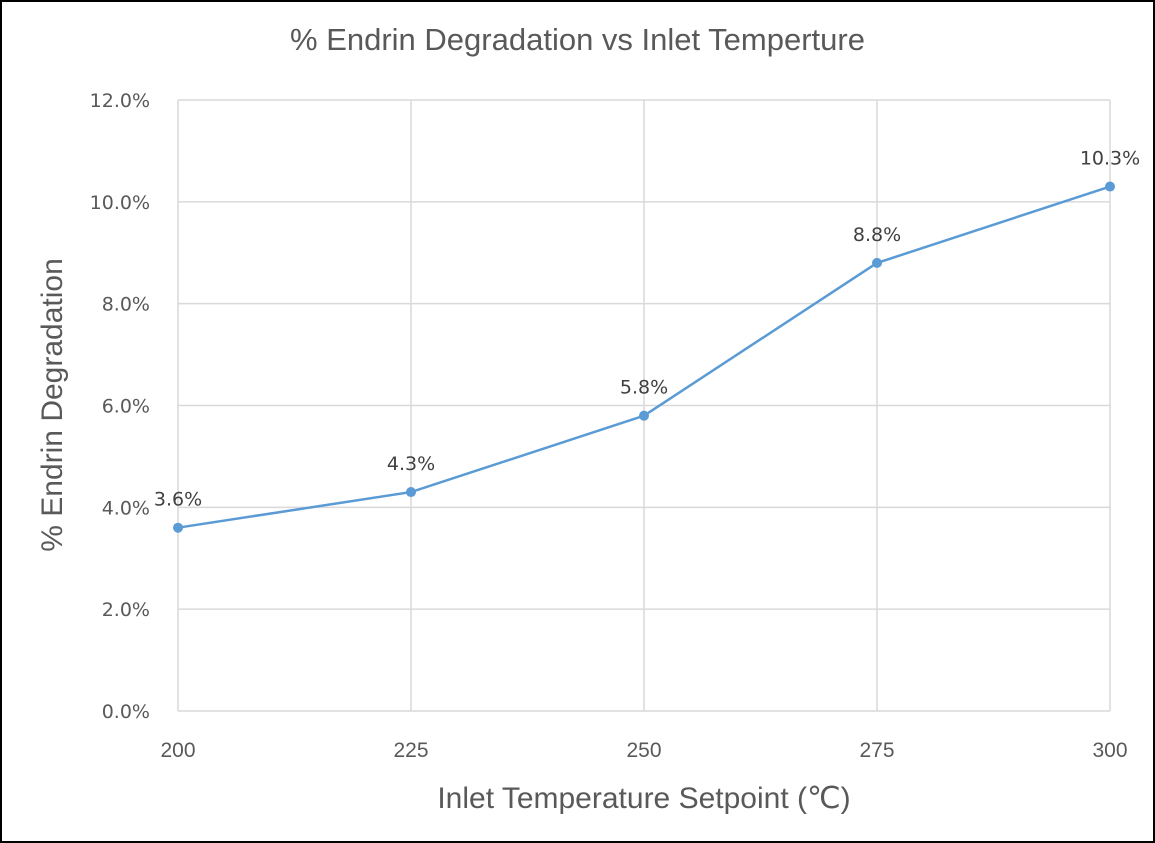 This screenshot has height=843, width=1155. What do you see at coordinates (1110, 159) in the screenshot?
I see `data-label: 10.3%` at bounding box center [1110, 159].